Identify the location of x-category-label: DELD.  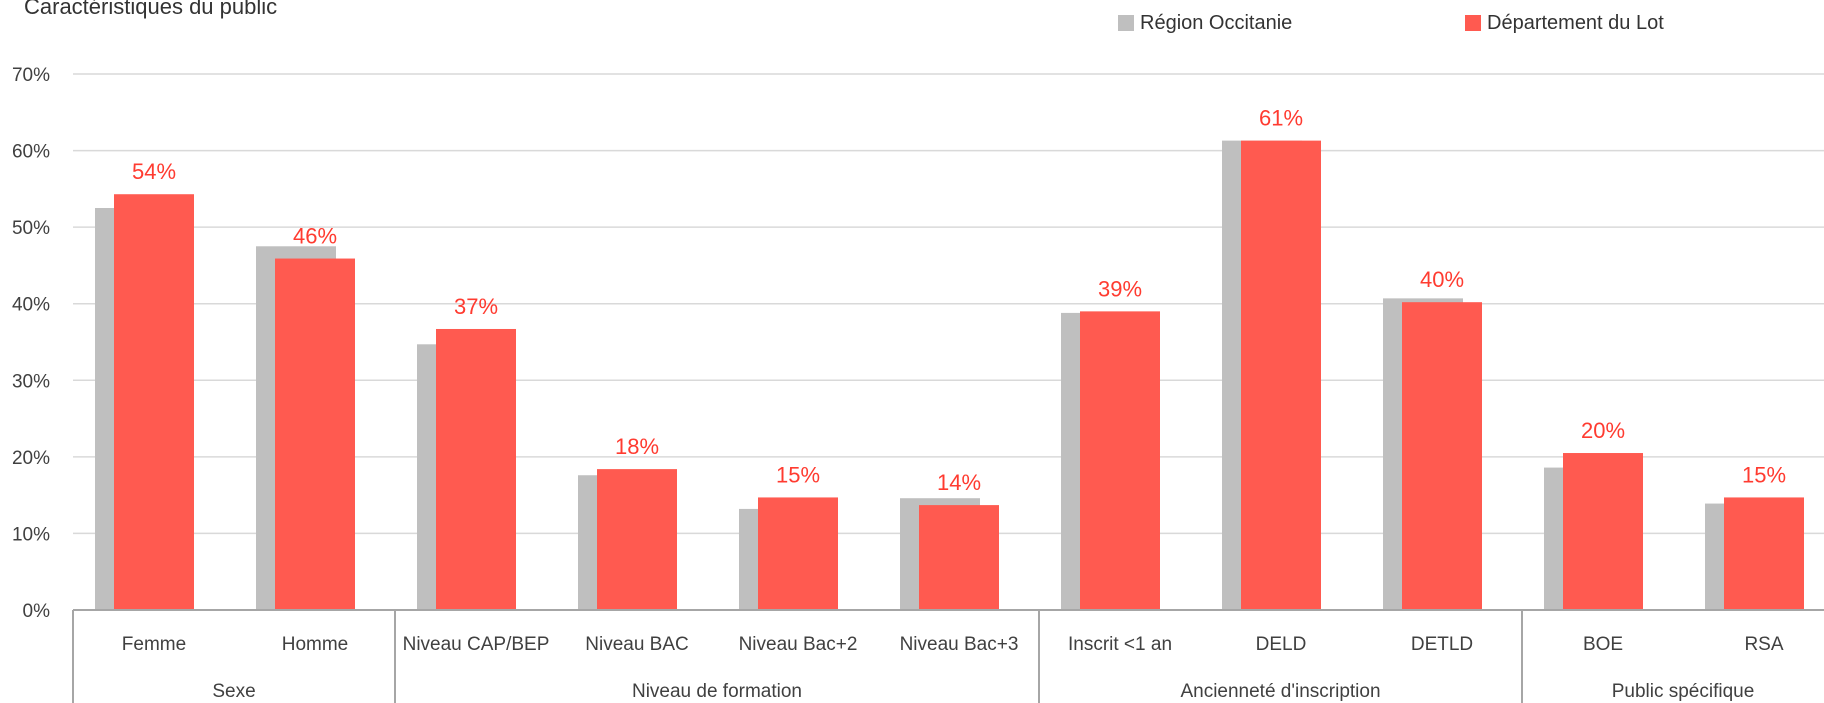
(1281, 644).